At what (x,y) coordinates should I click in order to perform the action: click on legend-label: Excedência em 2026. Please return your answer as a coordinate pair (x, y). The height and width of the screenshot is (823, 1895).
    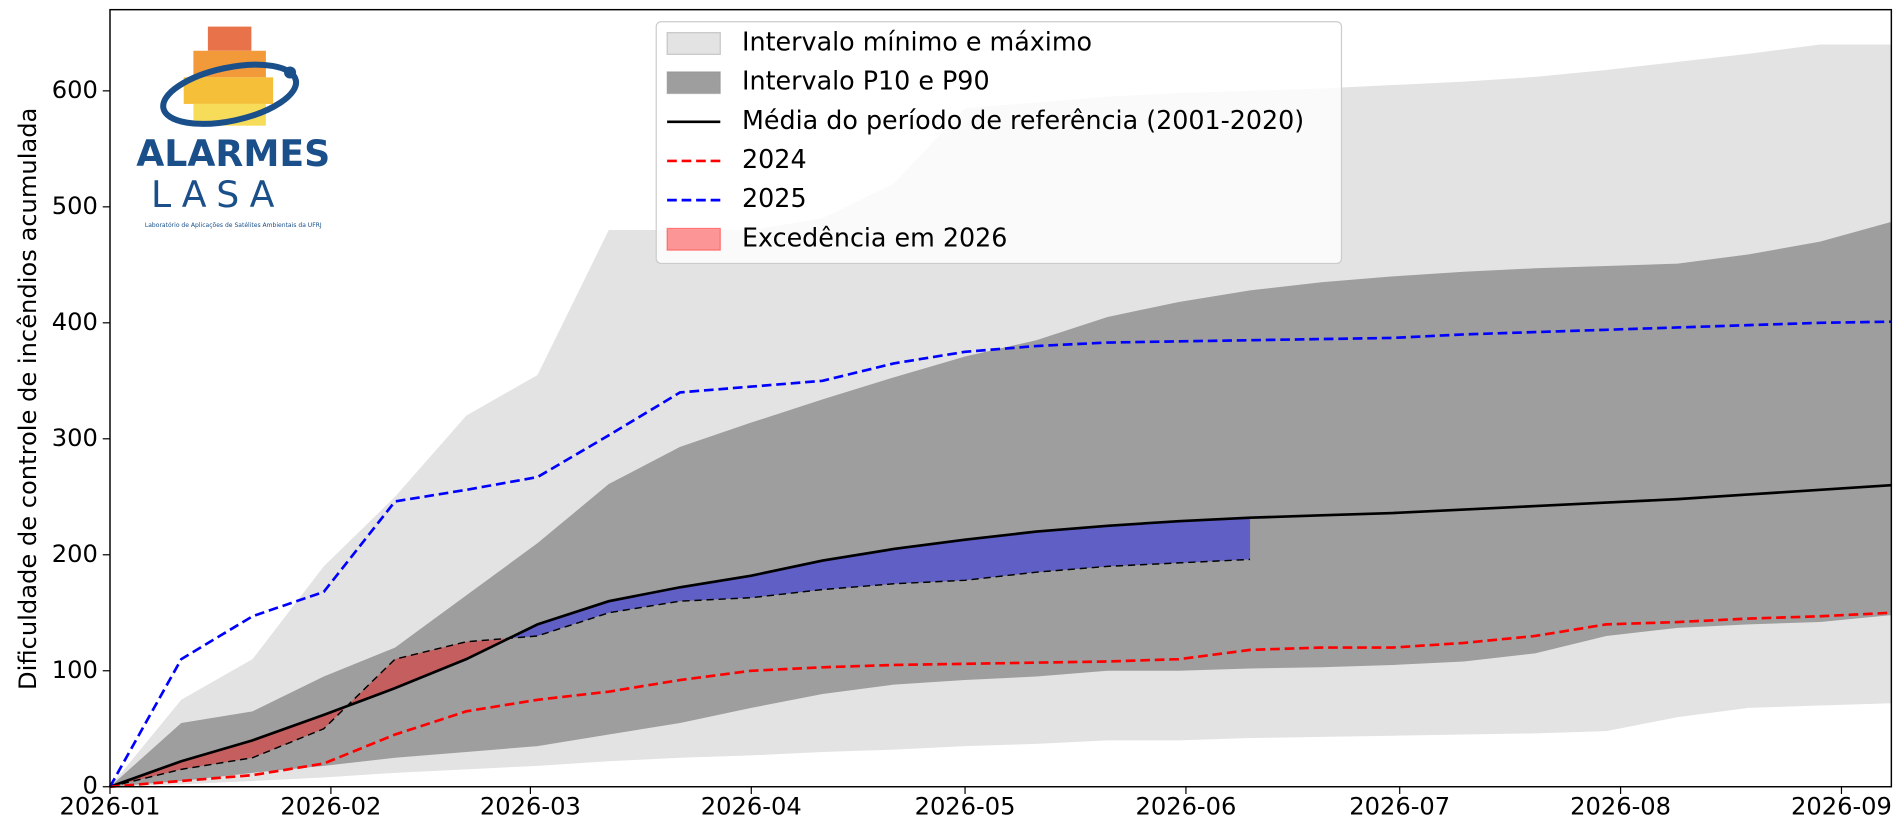
    Looking at the image, I should click on (874, 237).